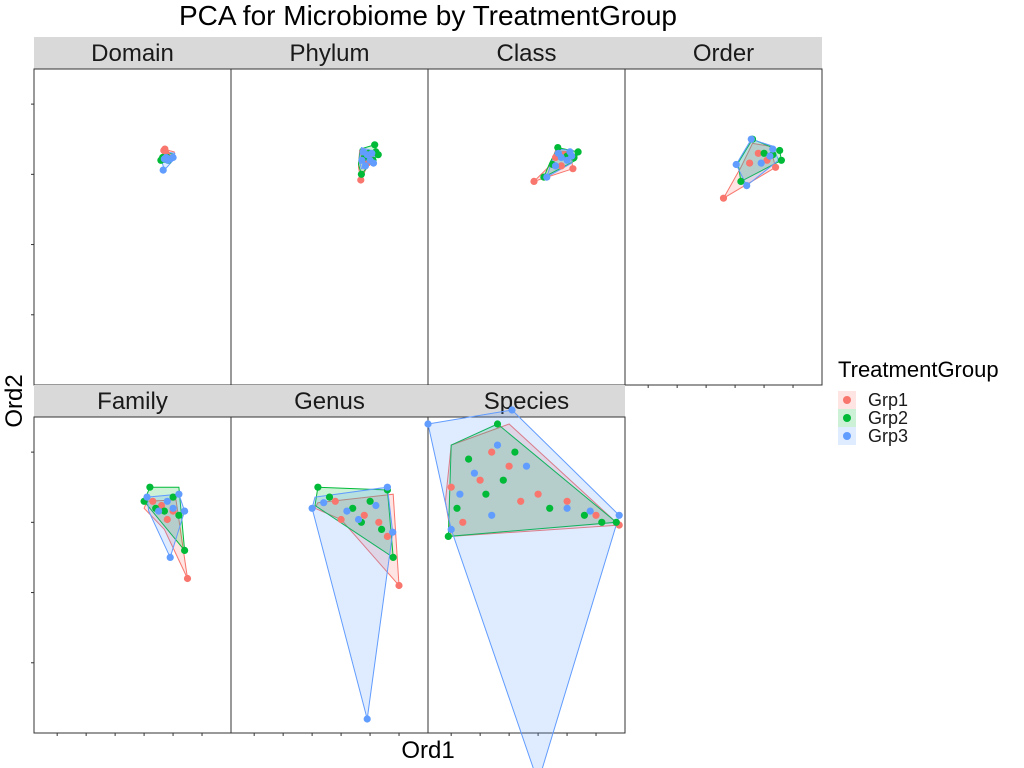 The height and width of the screenshot is (768, 1024). Describe the element at coordinates (847, 436) in the screenshot. I see `legend-key-grp3` at that location.